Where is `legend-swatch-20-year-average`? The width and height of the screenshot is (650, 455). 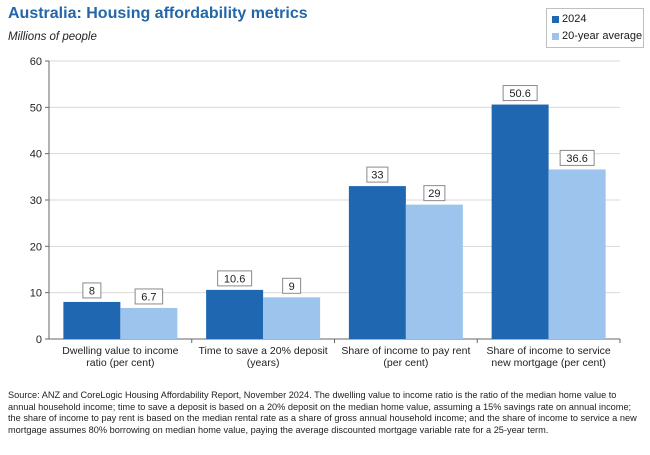 legend-swatch-20-year-average is located at coordinates (555, 36).